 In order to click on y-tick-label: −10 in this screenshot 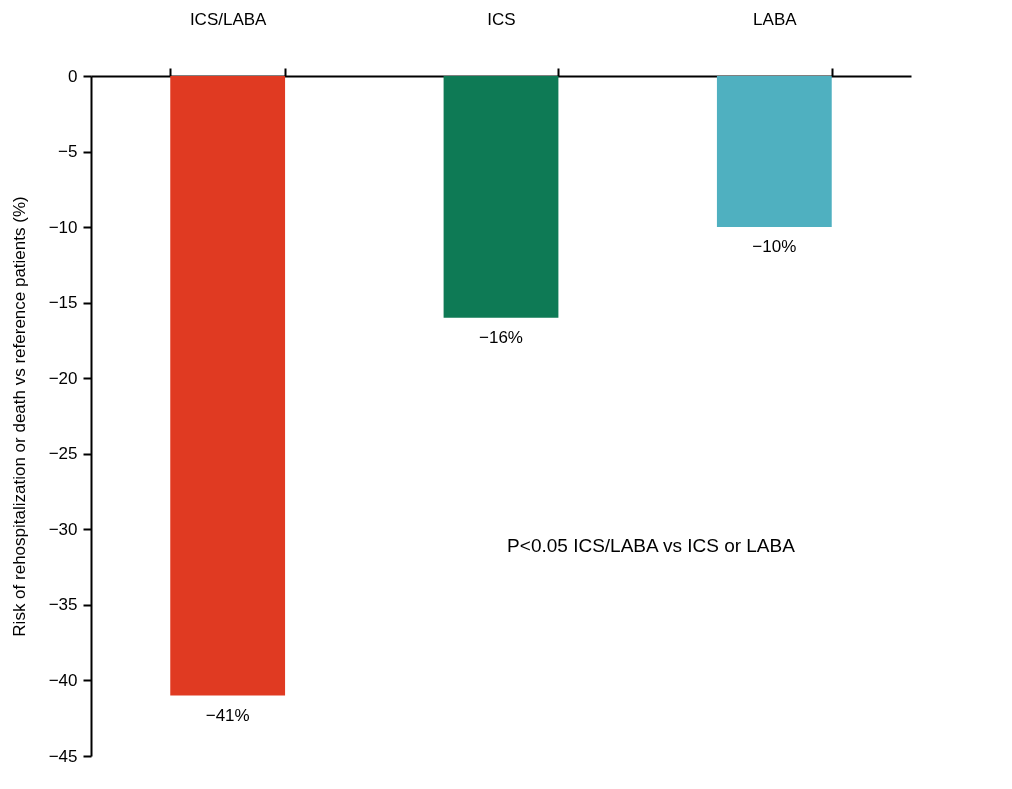, I will do `click(63, 227)`.